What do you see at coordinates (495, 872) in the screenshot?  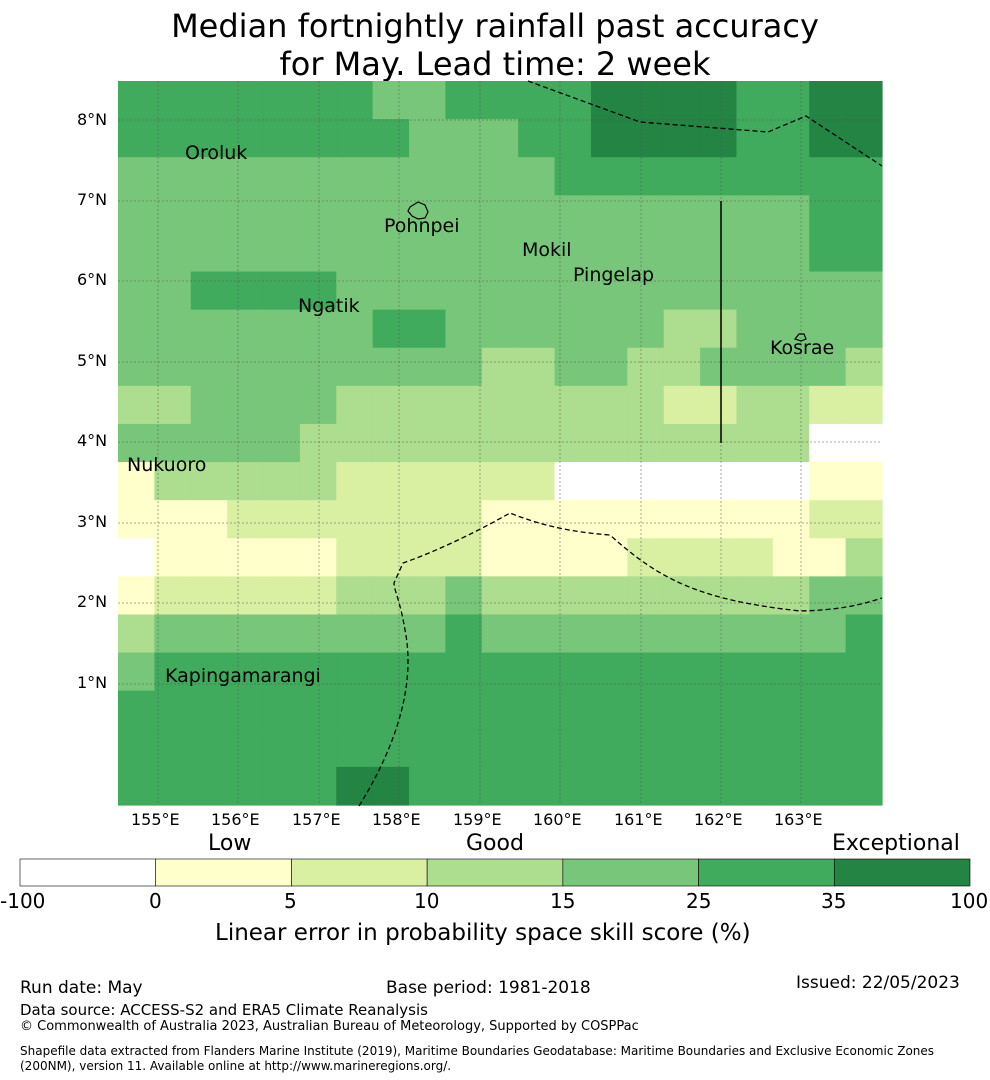 I see `colorbar-segment` at bounding box center [495, 872].